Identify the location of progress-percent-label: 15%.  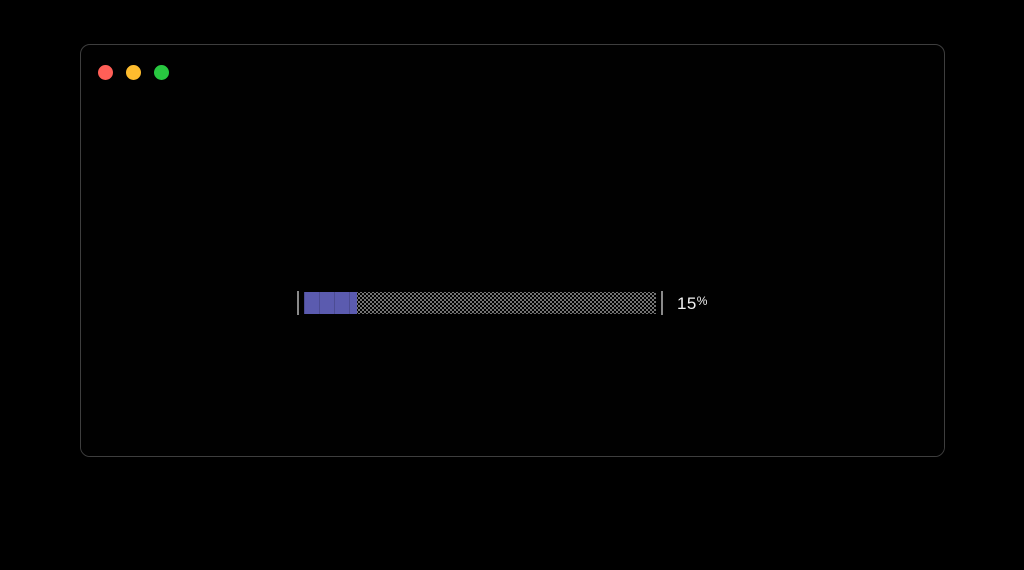
(692, 302).